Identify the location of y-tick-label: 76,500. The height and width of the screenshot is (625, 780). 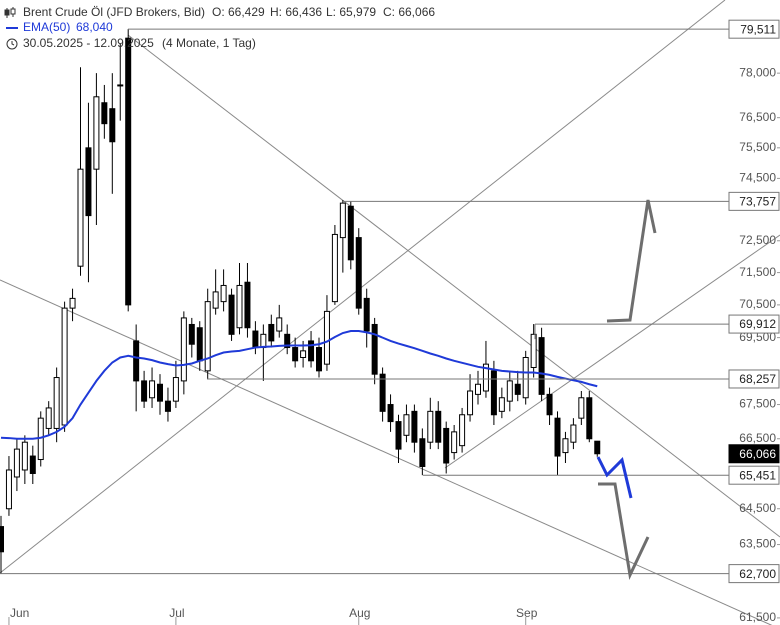
(757, 117).